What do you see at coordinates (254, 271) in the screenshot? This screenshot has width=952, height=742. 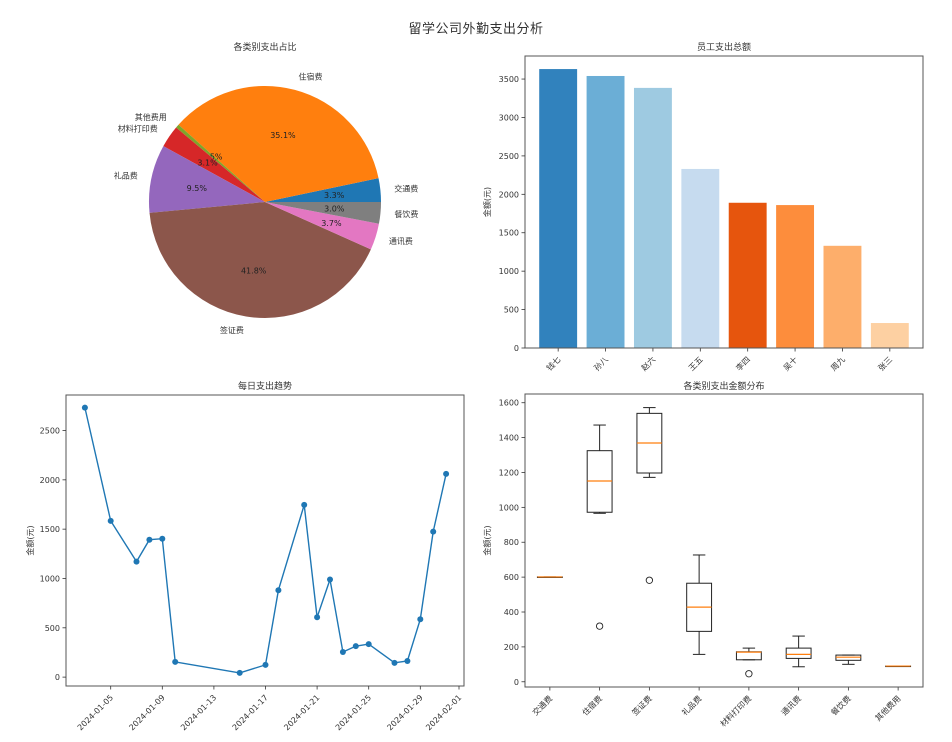 I see `pie-slice-percent: 41.8%` at bounding box center [254, 271].